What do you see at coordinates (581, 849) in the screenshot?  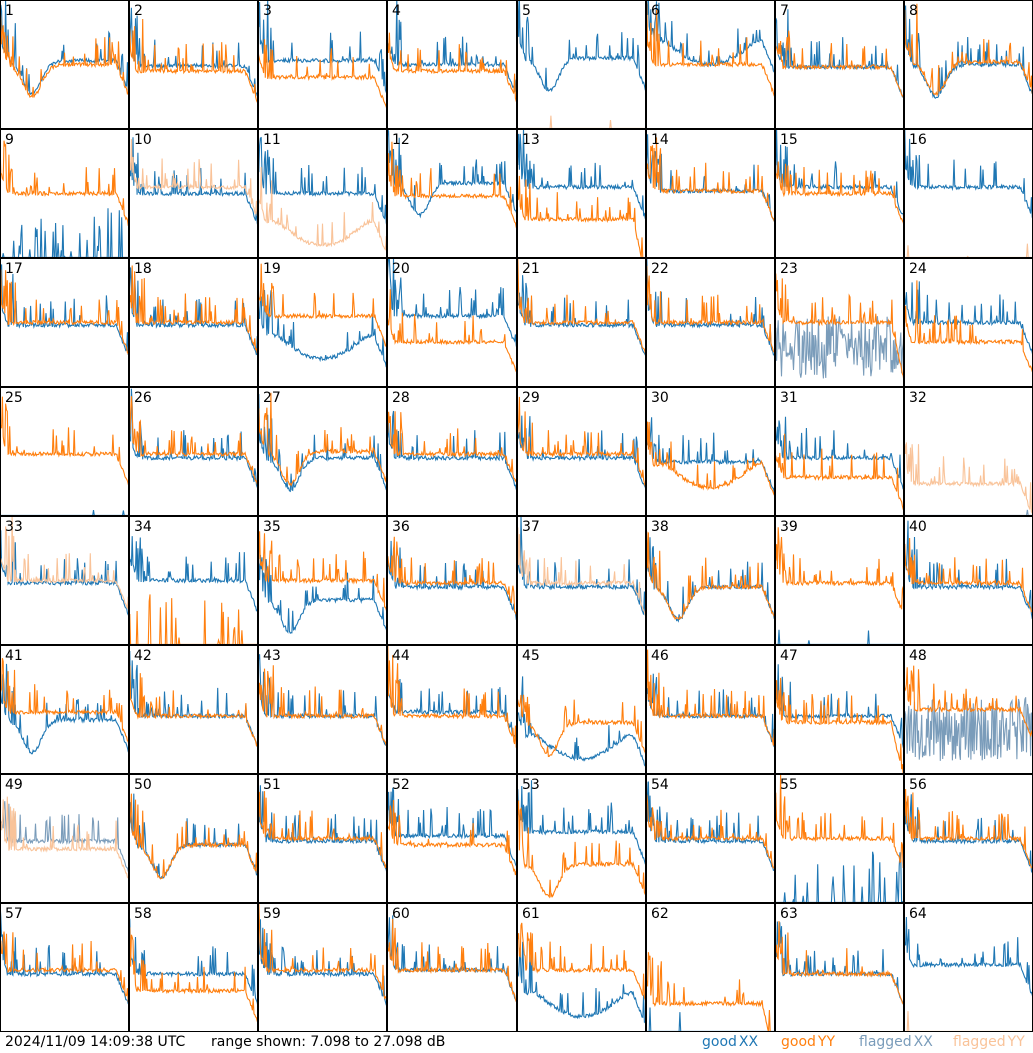 I see `panel-53-yy-trace` at bounding box center [581, 849].